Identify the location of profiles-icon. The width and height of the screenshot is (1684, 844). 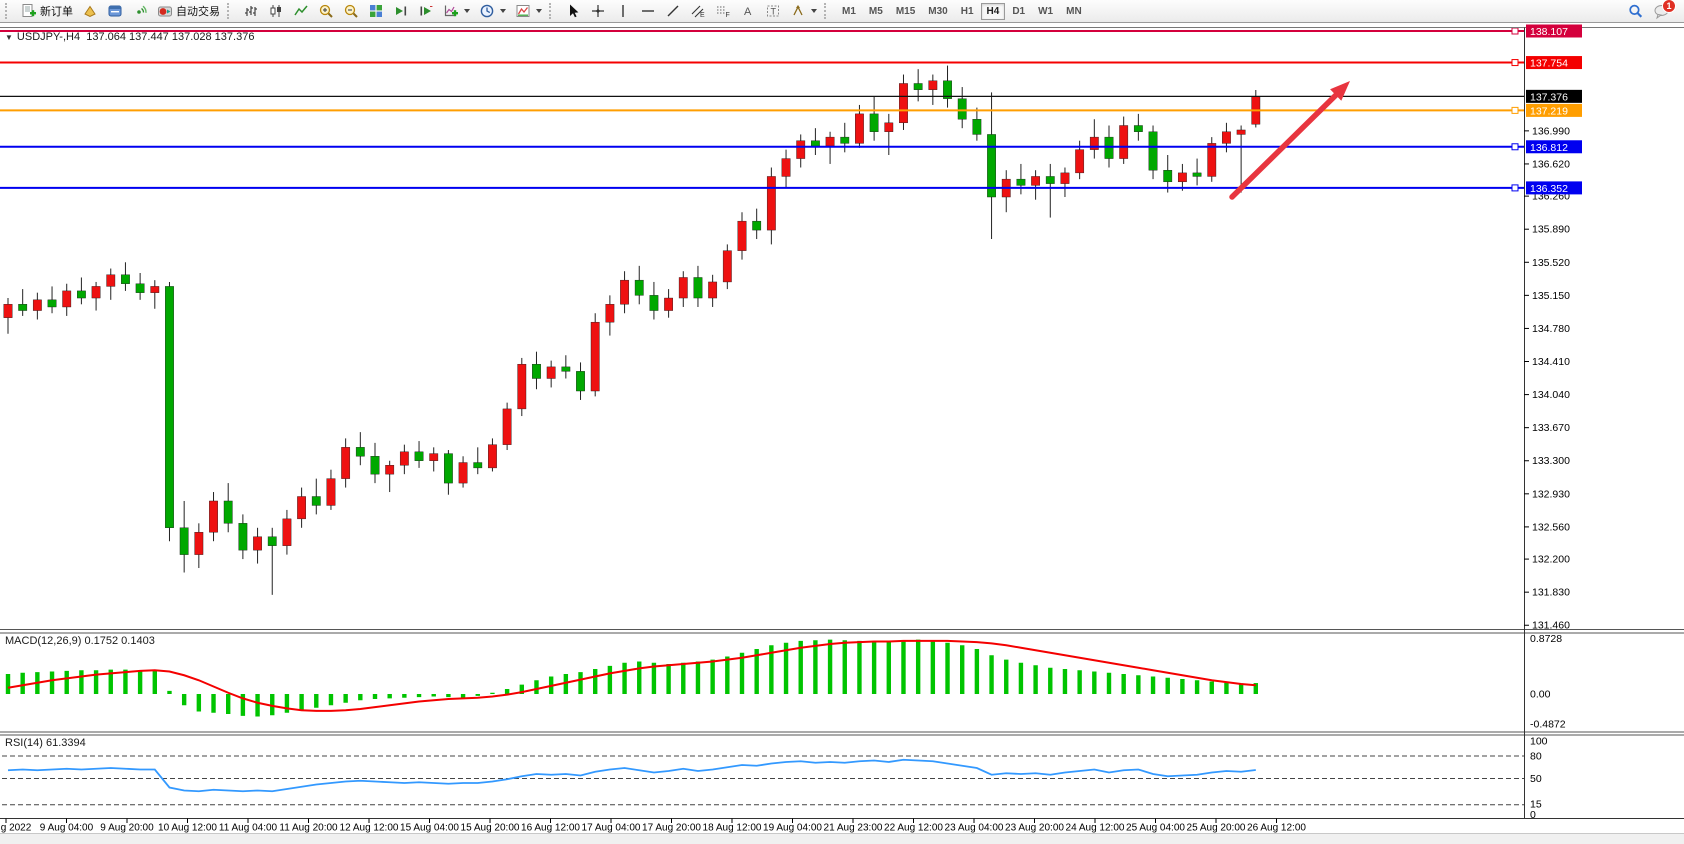
(90, 11).